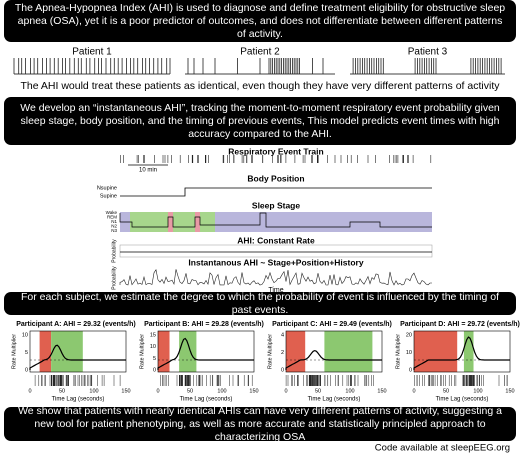 This screenshot has height=453, width=520. What do you see at coordinates (108, 196) in the screenshot?
I see `axis-label: Supine` at bounding box center [108, 196].